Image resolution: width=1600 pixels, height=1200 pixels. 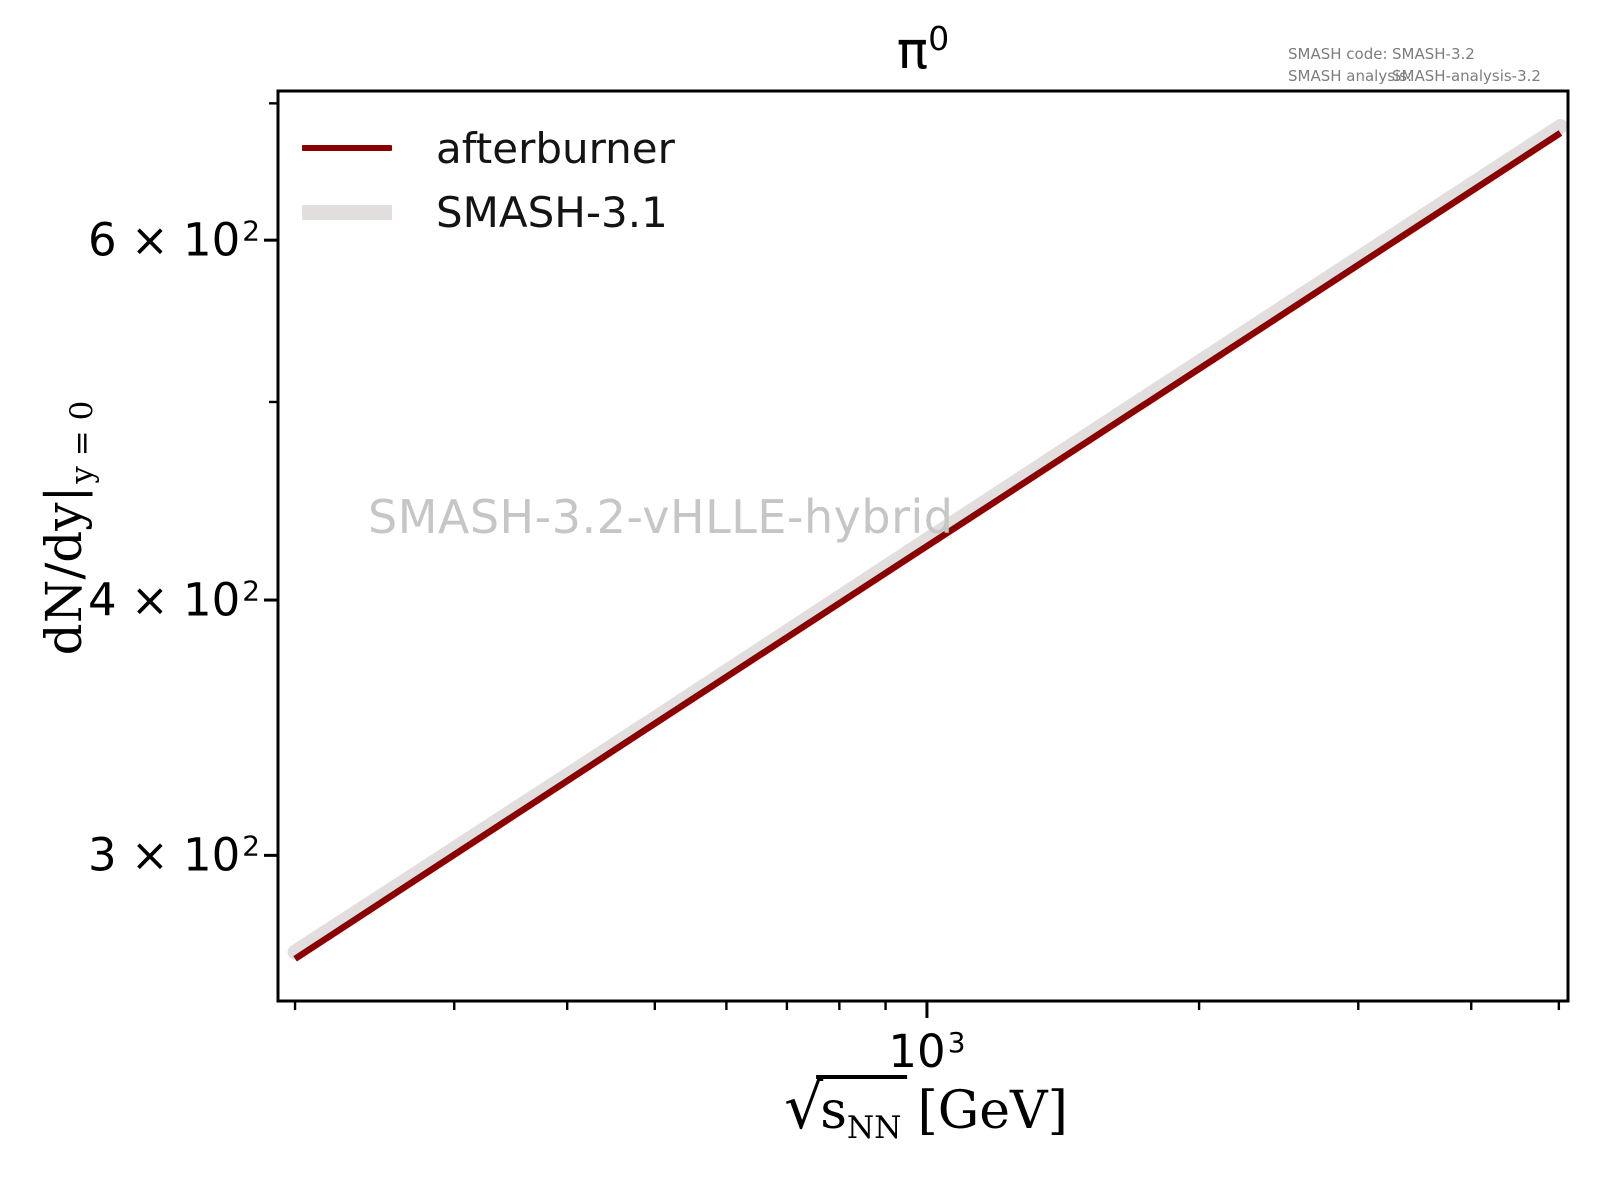 What do you see at coordinates (1338, 54) in the screenshot?
I see `annotation-label: SMASH code:` at bounding box center [1338, 54].